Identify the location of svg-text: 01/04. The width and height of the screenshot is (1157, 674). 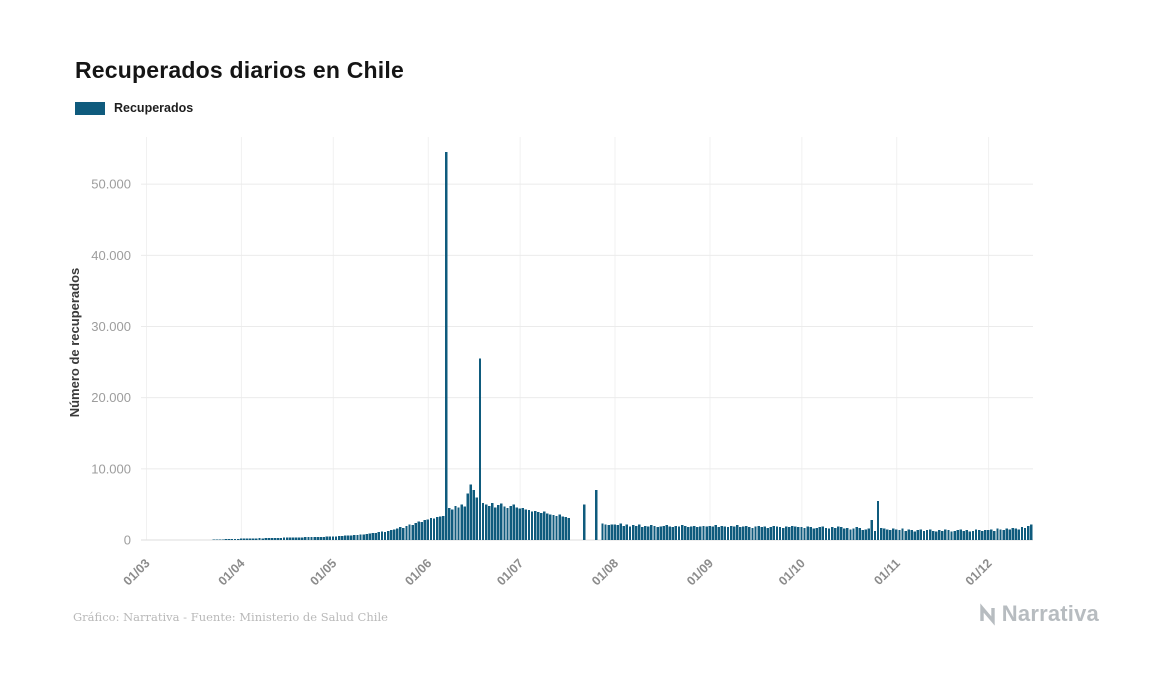
(232, 572).